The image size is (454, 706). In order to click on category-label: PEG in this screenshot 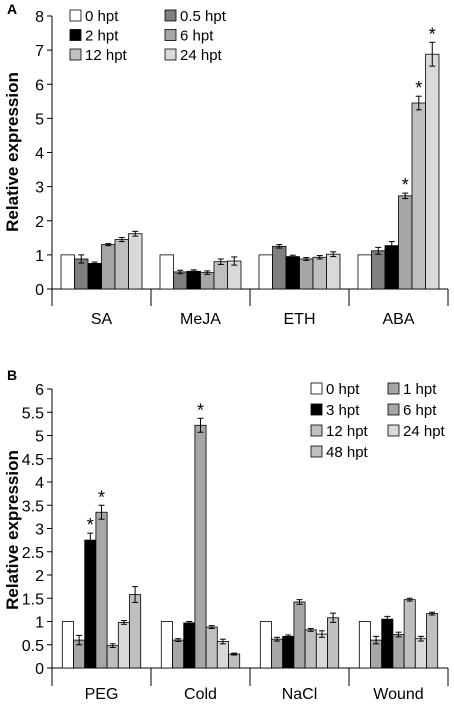, I will do `click(102, 694)`.